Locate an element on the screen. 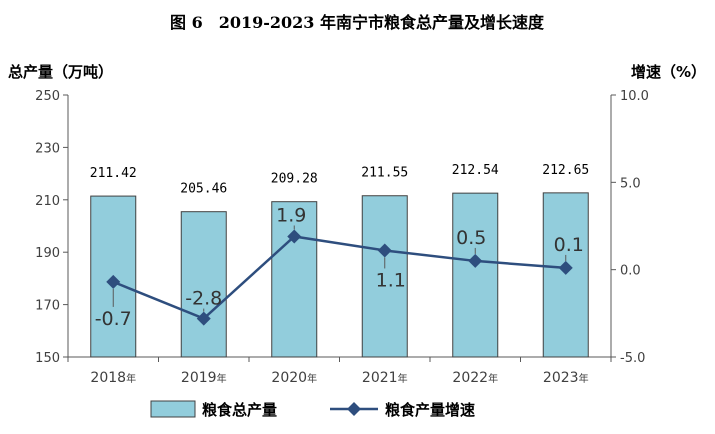  growth-value-label: 0.5 is located at coordinates (471, 238).